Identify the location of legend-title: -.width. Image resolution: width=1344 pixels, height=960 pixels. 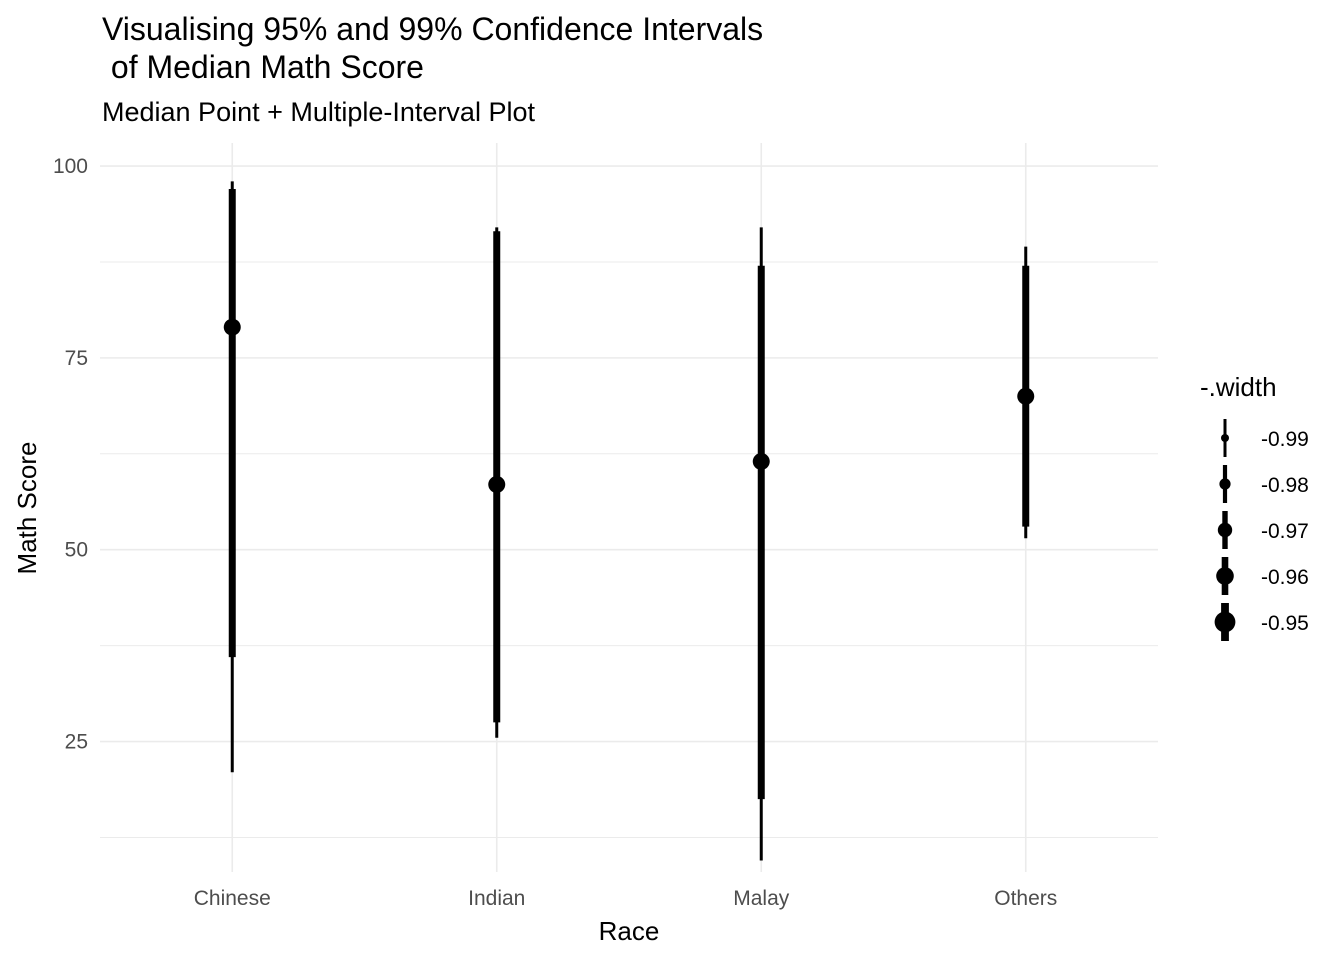
(1238, 387).